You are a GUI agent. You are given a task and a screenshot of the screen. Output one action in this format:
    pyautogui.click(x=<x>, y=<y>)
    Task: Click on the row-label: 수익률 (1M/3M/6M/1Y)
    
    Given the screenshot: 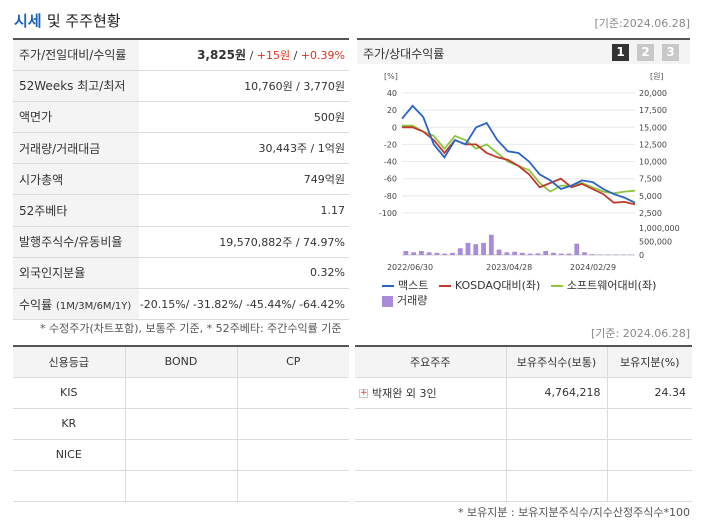 What is the action you would take?
    pyautogui.click(x=76, y=304)
    